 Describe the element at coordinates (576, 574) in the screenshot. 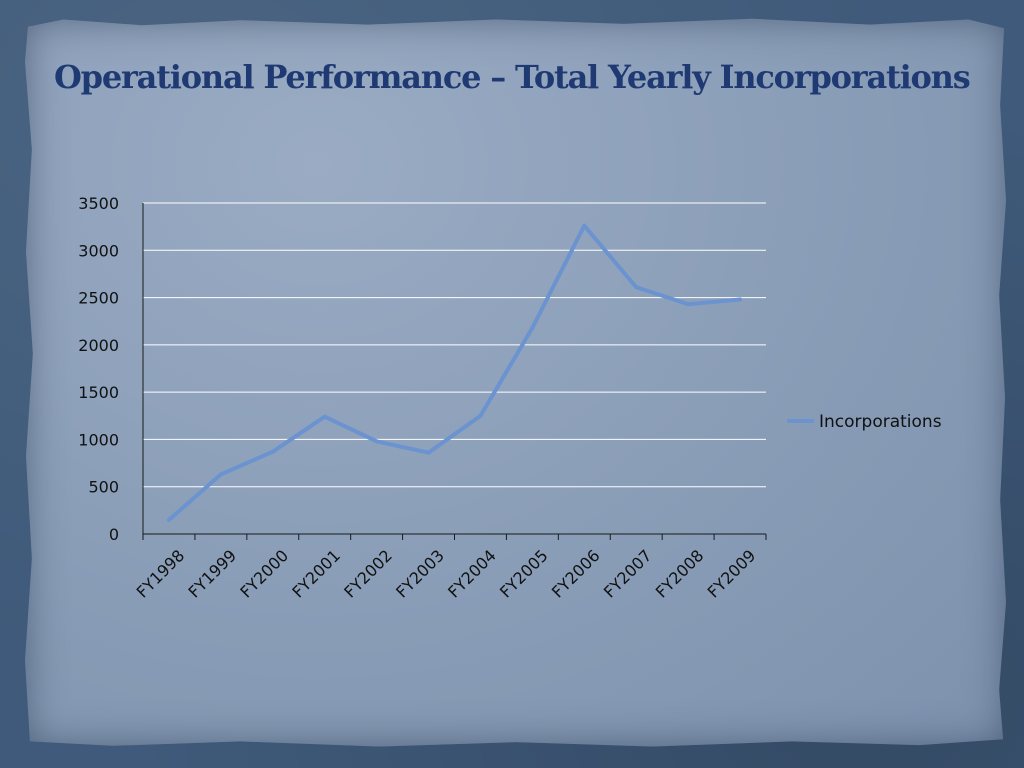

I see `x-tick-label: FY2006` at that location.